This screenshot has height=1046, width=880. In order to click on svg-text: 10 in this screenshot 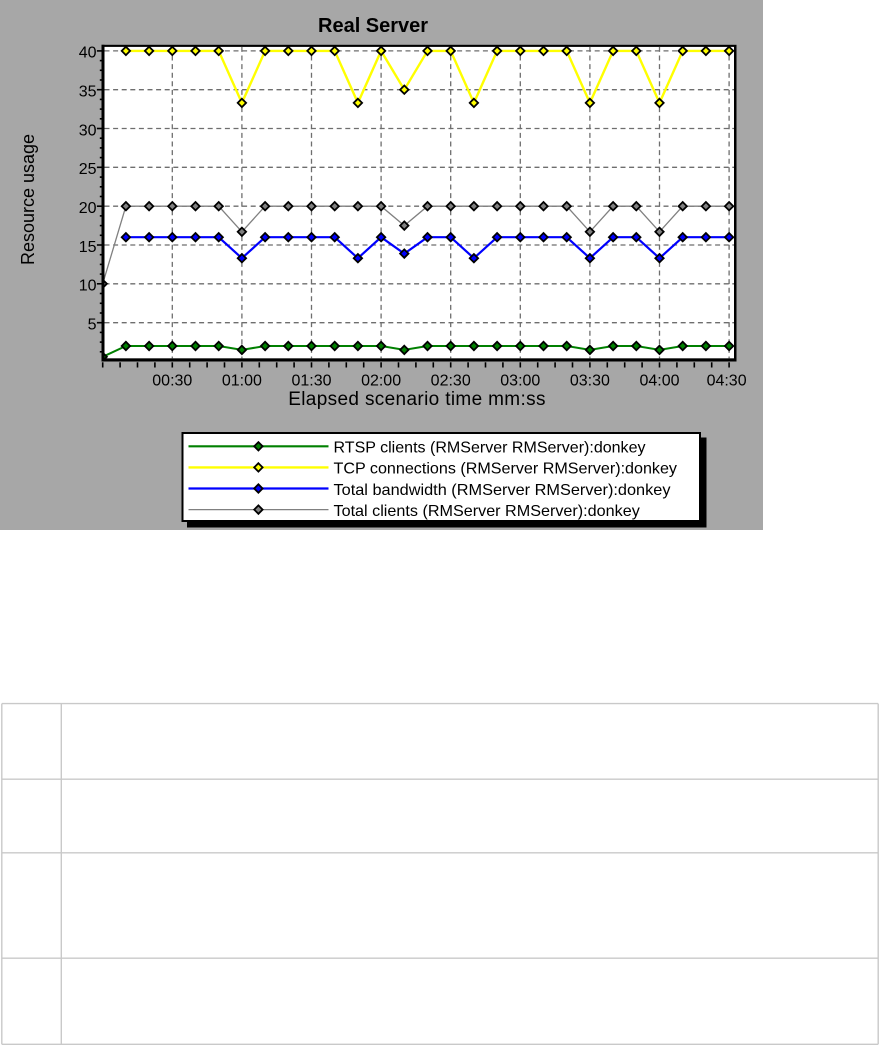, I will do `click(88, 286)`.